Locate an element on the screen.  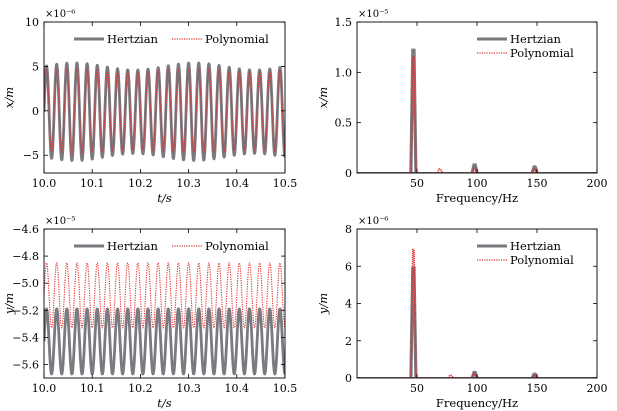
y-tick-label: 10 is located at coordinates (32, 22).